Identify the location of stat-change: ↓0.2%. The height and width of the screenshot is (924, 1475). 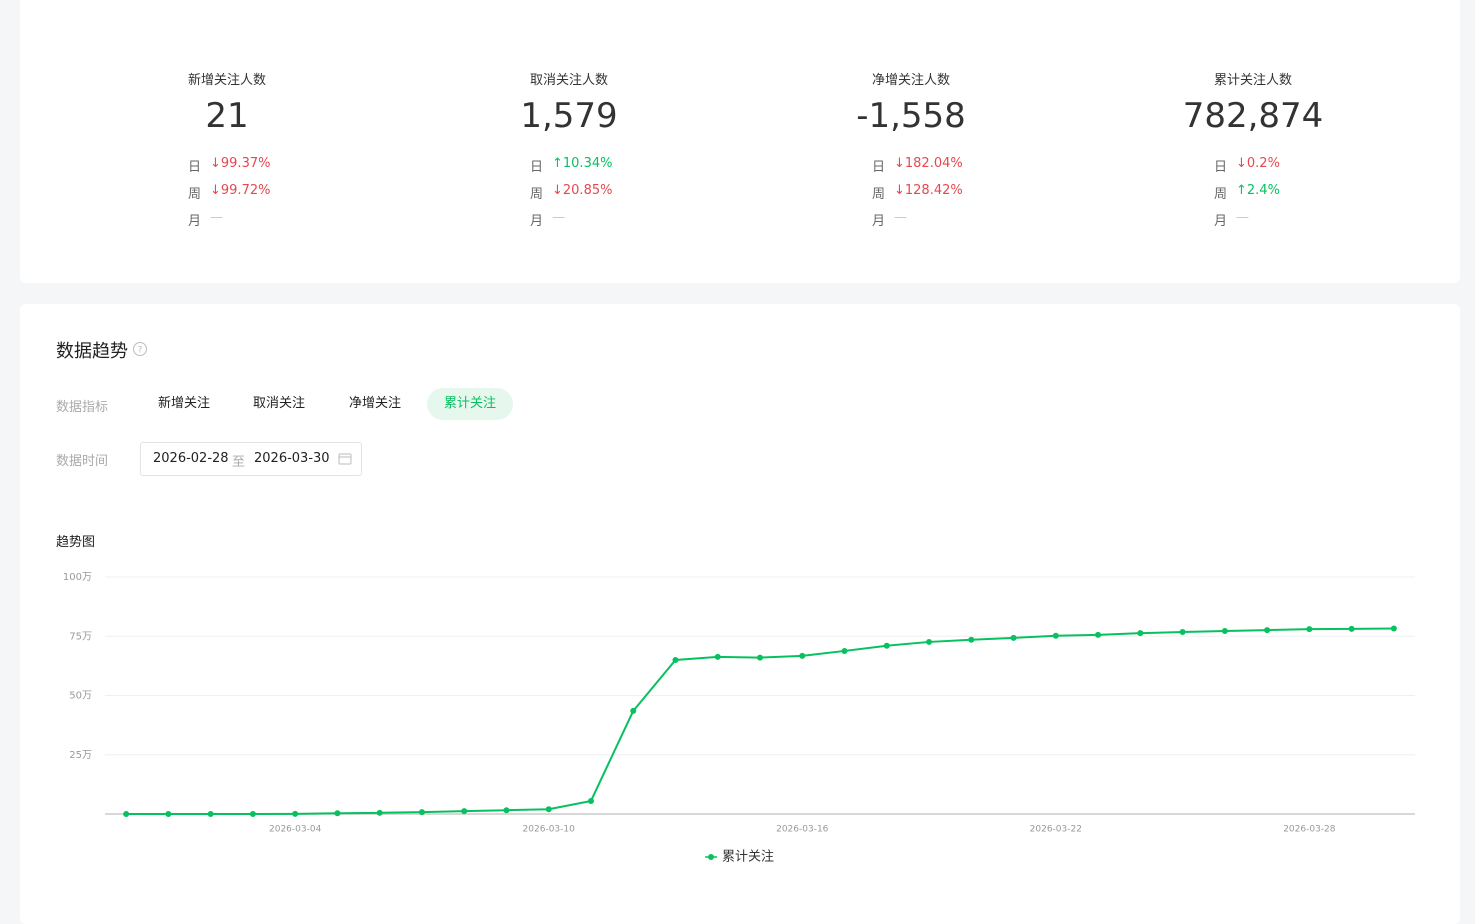
(1258, 163).